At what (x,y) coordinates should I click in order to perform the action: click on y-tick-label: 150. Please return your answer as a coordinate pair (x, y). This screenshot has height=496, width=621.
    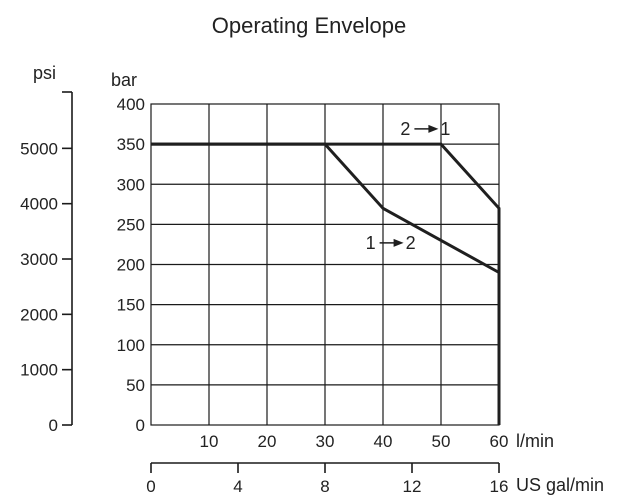
    Looking at the image, I should click on (131, 305).